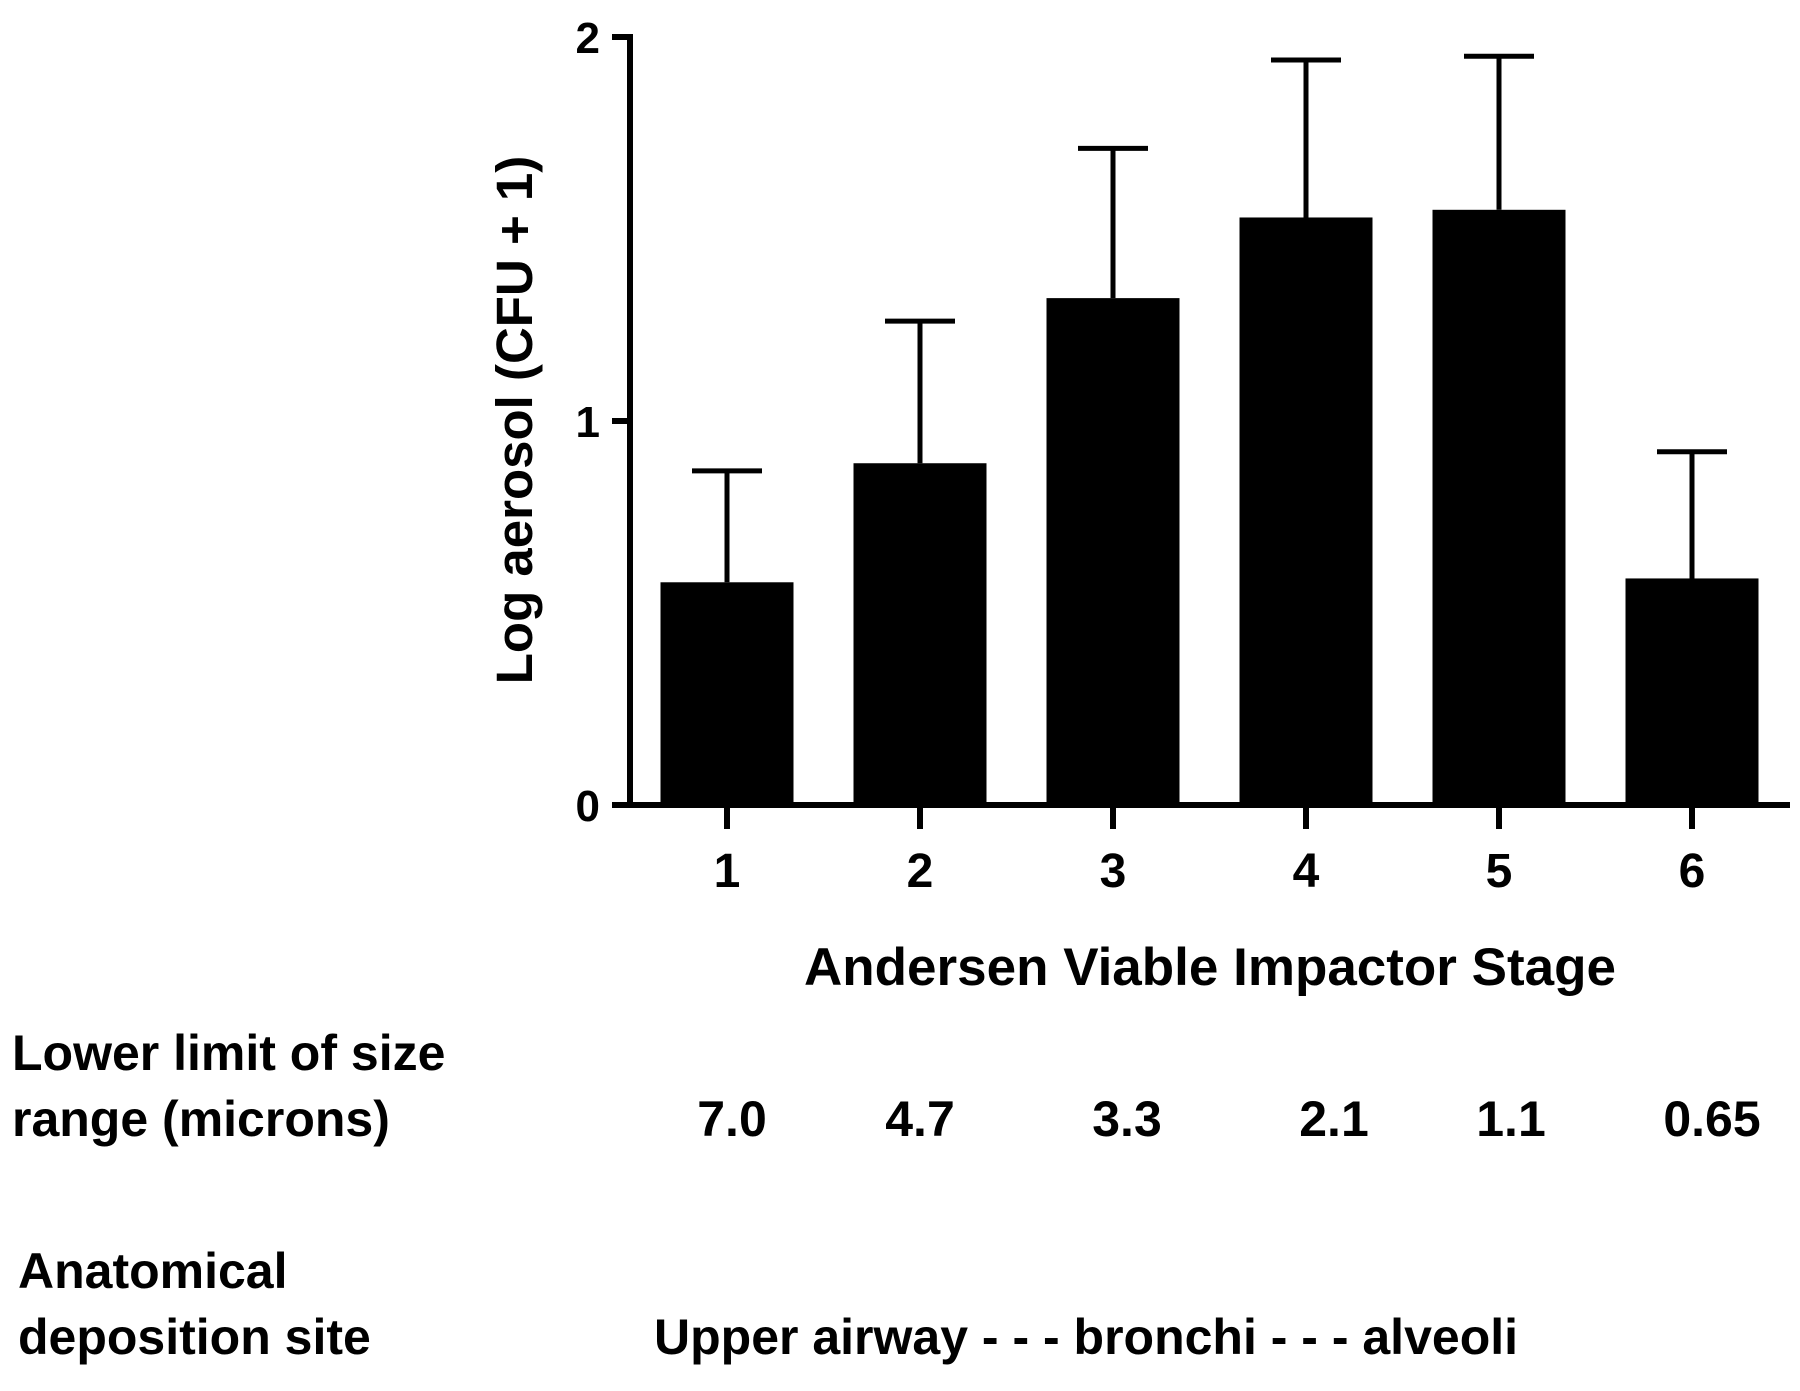 Image resolution: width=1800 pixels, height=1391 pixels. What do you see at coordinates (1210, 967) in the screenshot?
I see `x-axis-label: Andersen Viable Impactor Stage` at bounding box center [1210, 967].